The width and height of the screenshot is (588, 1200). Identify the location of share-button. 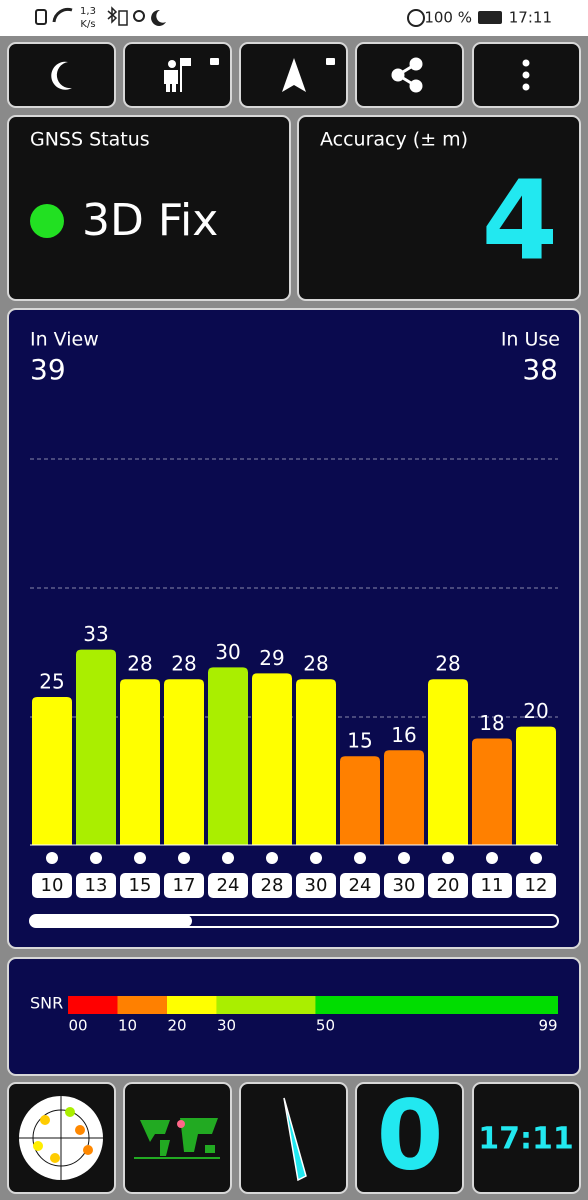
(409, 75).